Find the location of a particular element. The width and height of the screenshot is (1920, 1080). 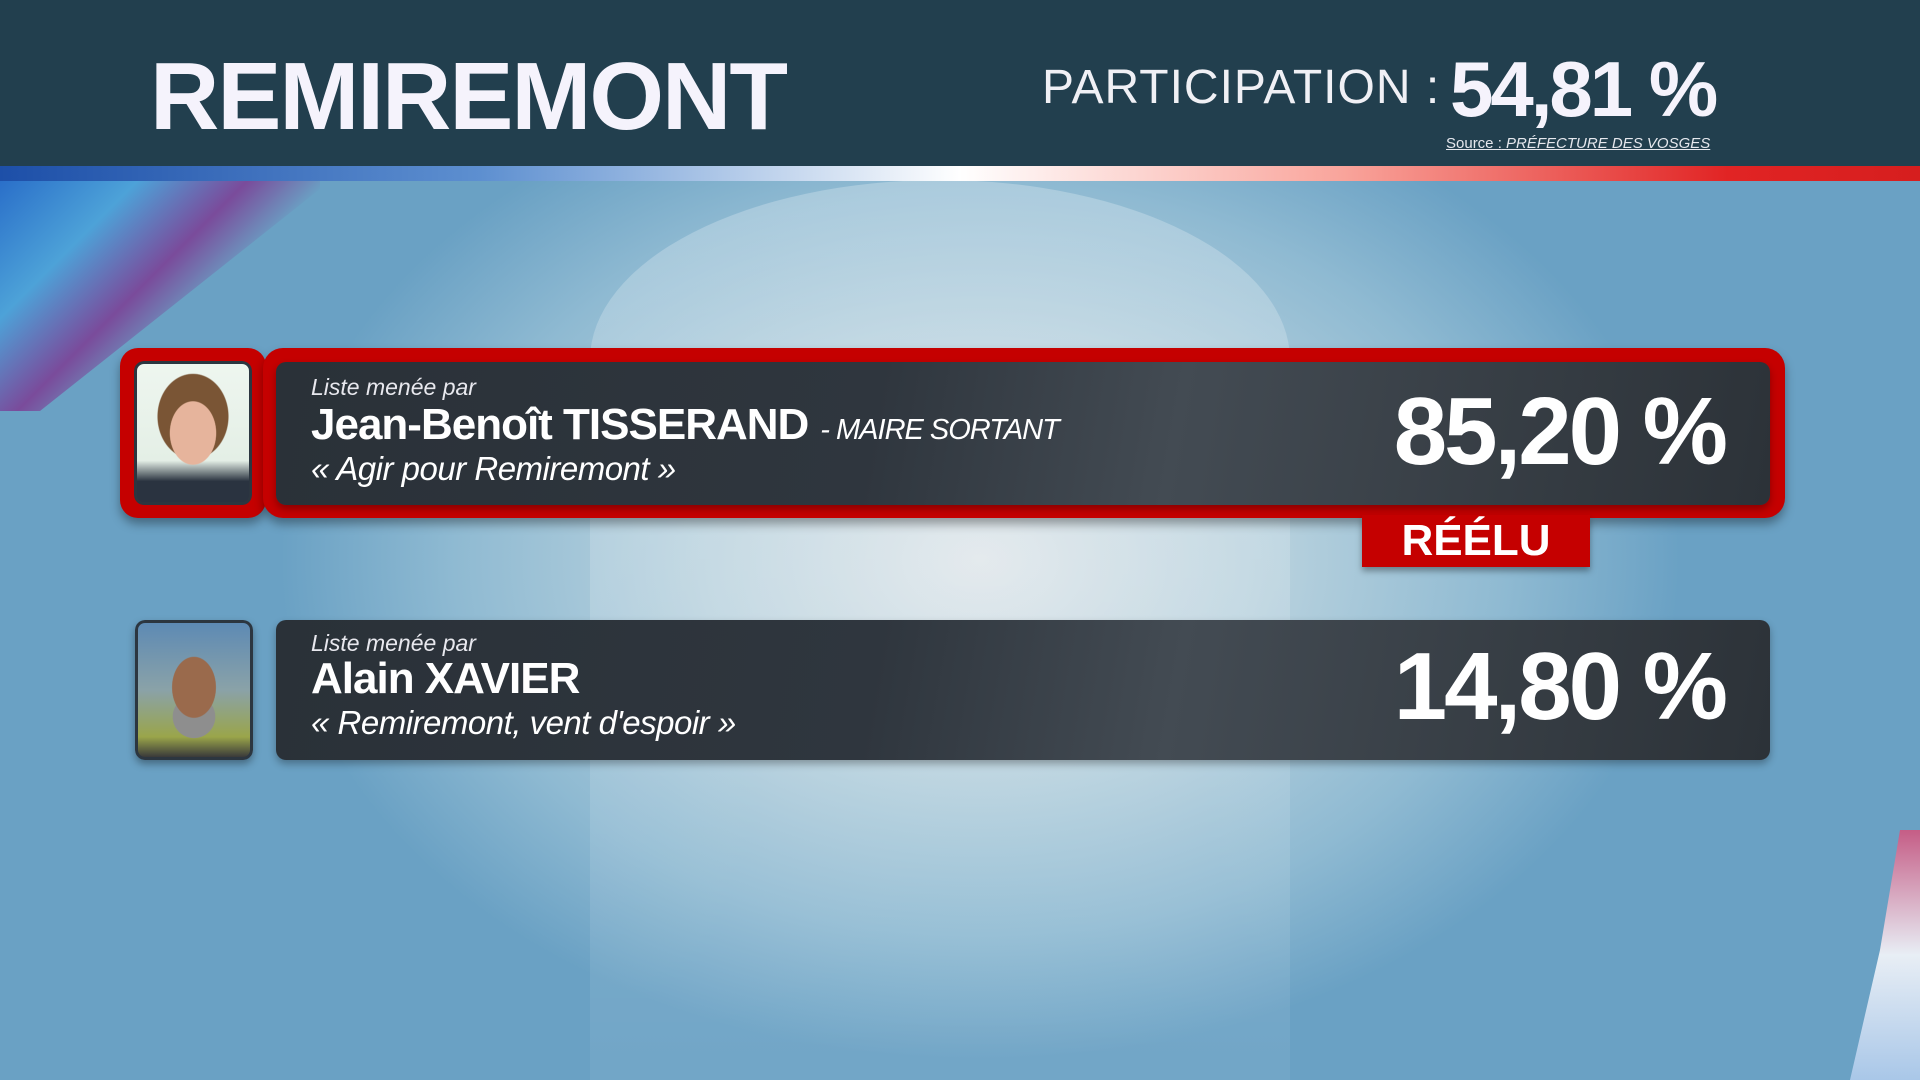

candidate-name-row: Jean-Benoît TISSERAND - MAIRE SORTANT is located at coordinates (685, 425).